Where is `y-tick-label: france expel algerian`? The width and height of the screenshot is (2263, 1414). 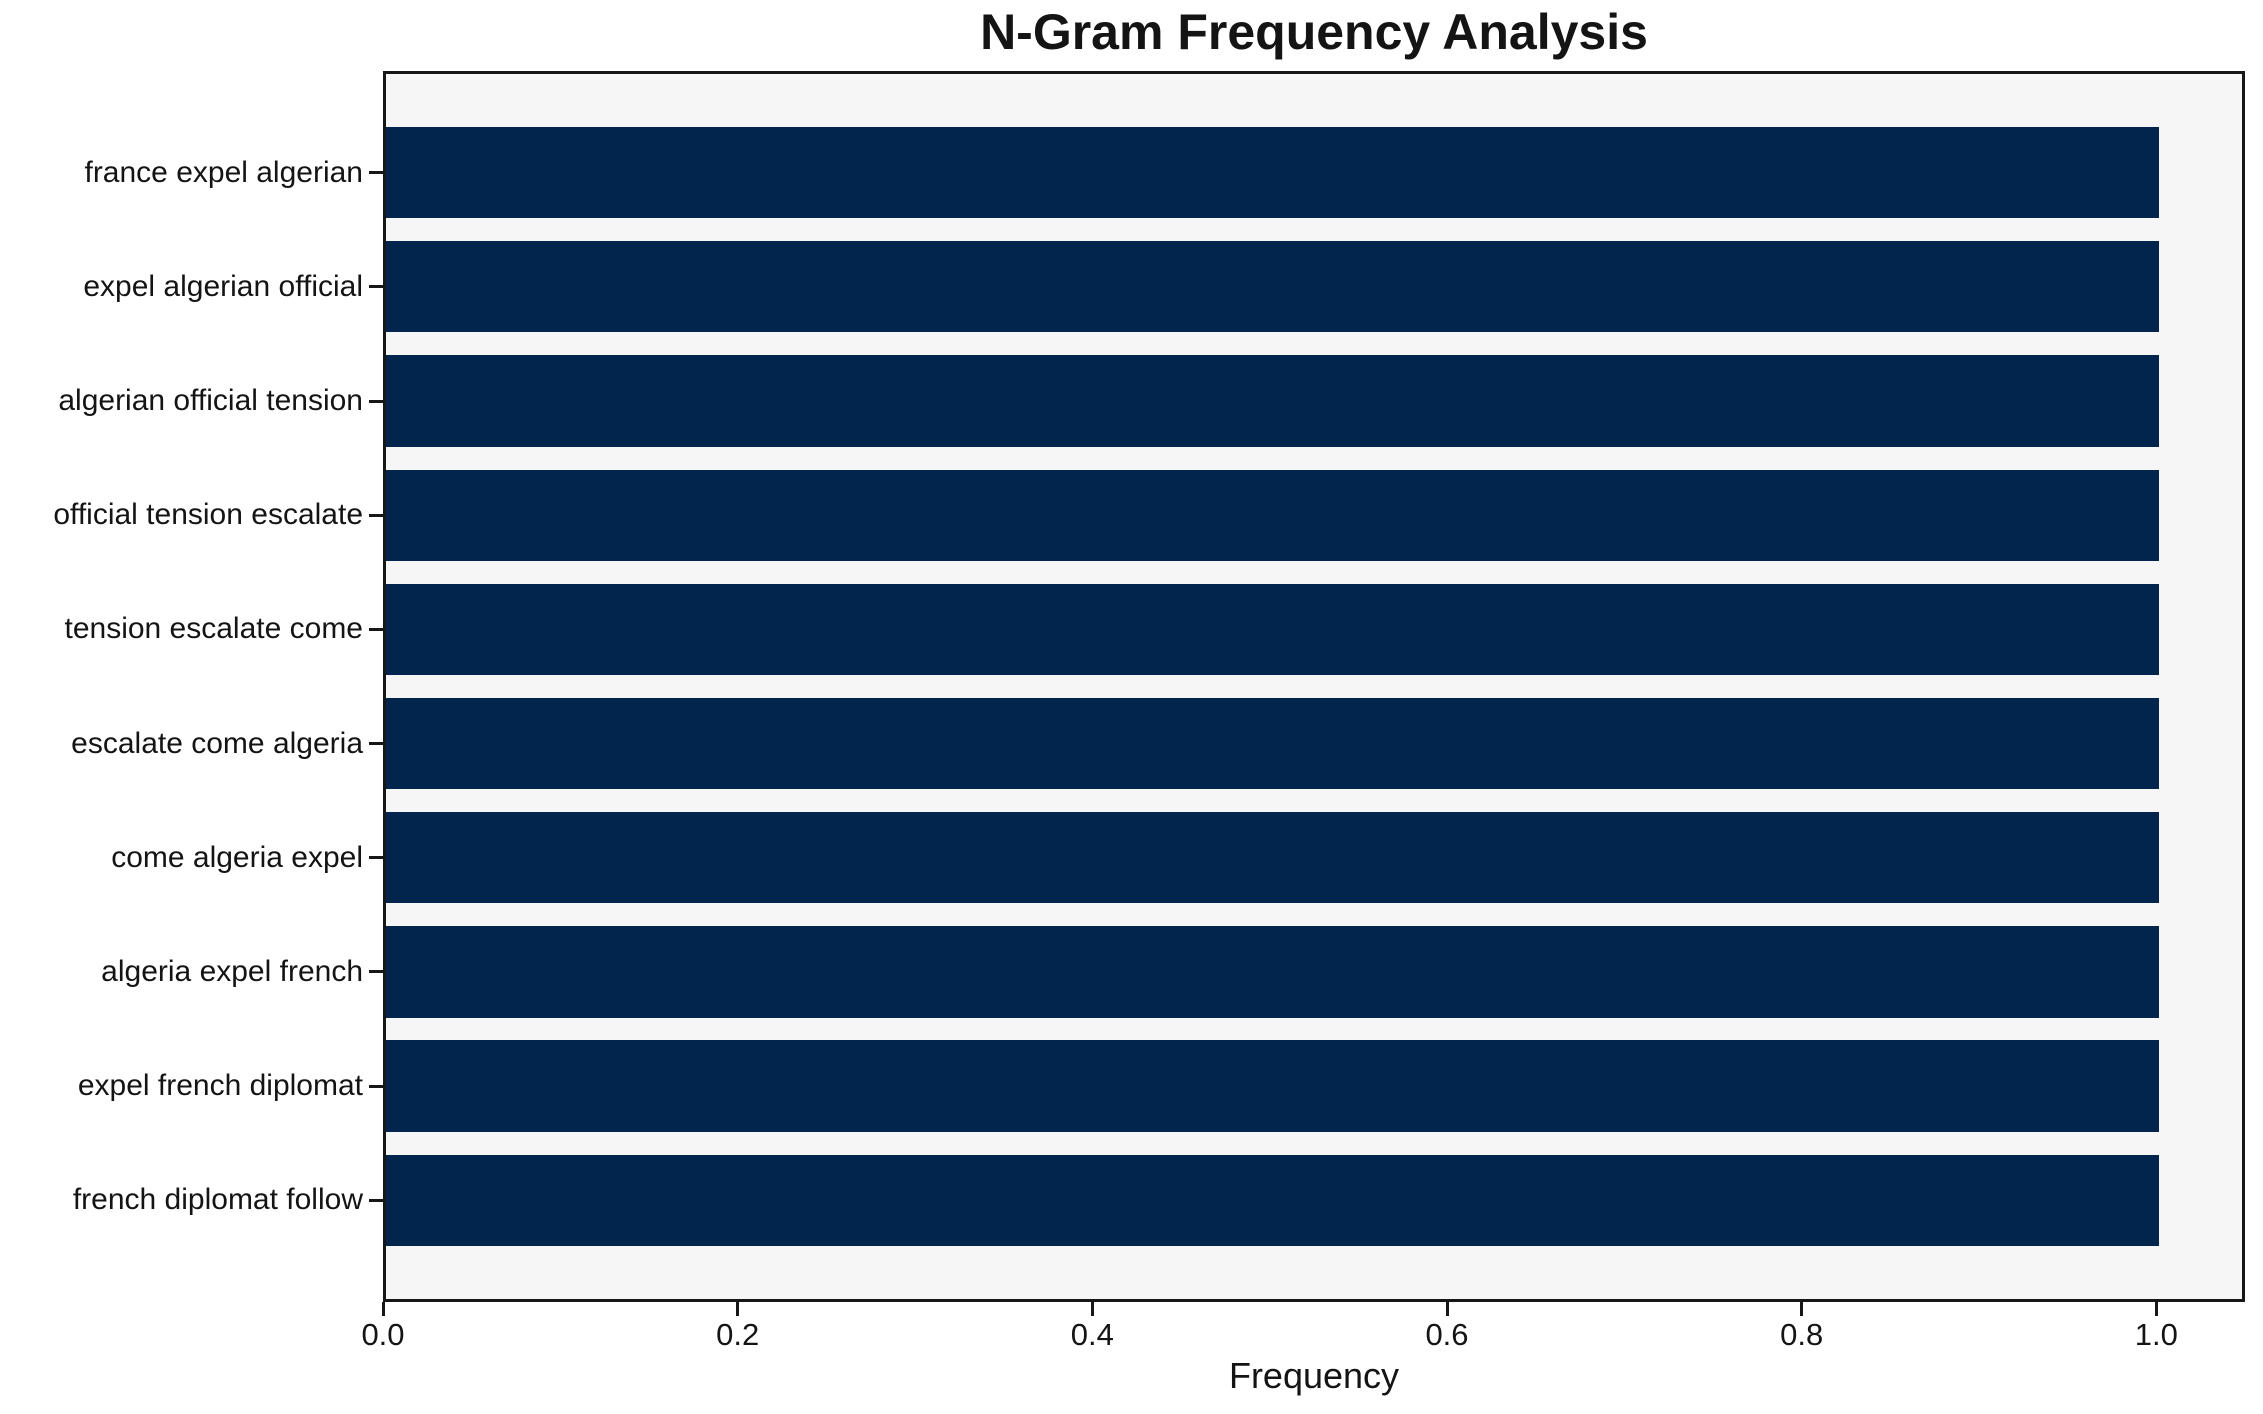 y-tick-label: france expel algerian is located at coordinates (223, 172).